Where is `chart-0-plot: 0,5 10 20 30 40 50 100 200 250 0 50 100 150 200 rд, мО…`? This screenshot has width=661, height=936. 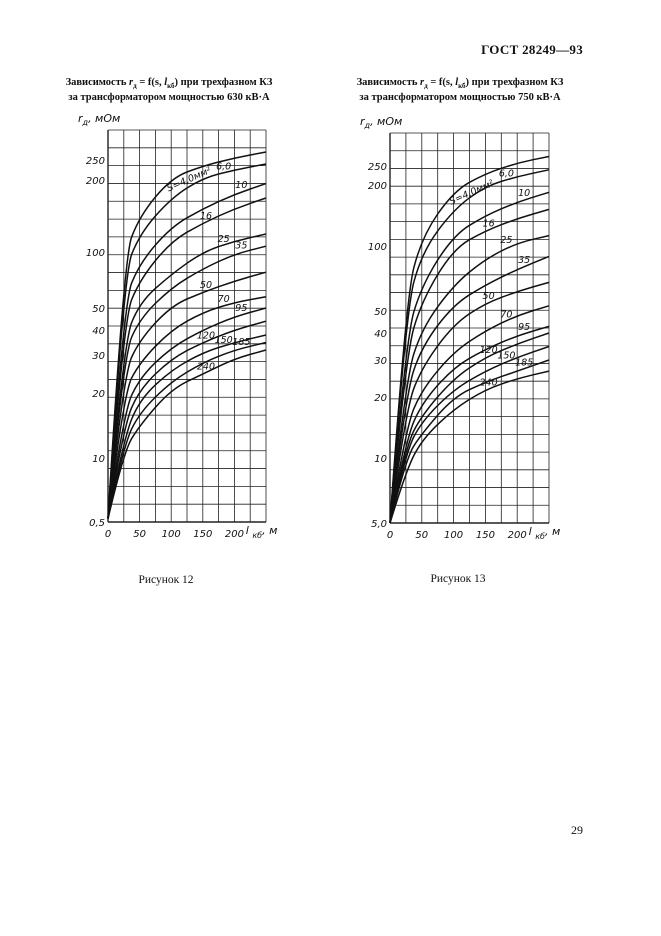
chart-0-plot: 0,5 10 20 30 40 50 100 200 250 0 50 100 150 200 rд, мО… is located at coordinates (177, 326).